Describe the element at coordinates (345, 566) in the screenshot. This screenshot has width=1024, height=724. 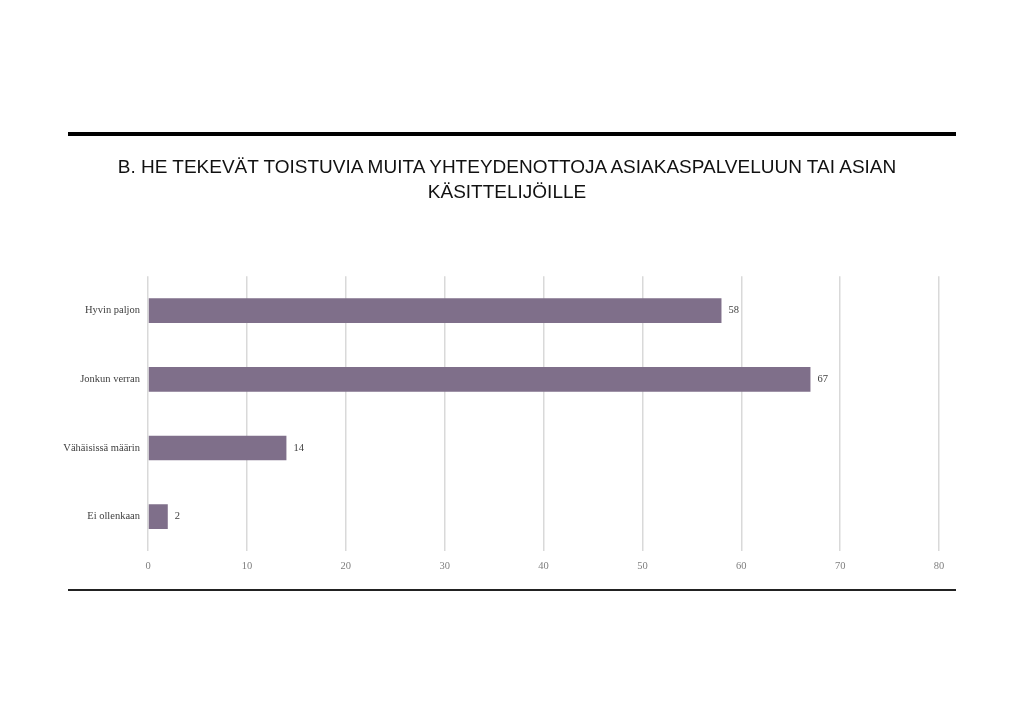
I see `x-tick-label: 20` at that location.